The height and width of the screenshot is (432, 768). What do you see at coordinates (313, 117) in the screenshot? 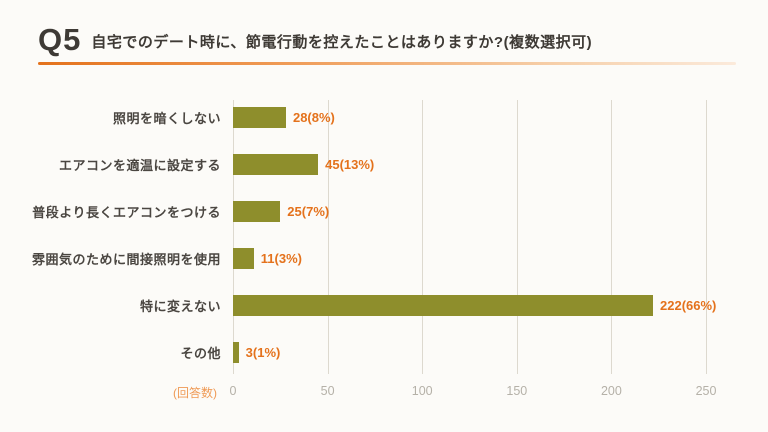
I see `bar-value-label: 28(8%)` at bounding box center [313, 117].